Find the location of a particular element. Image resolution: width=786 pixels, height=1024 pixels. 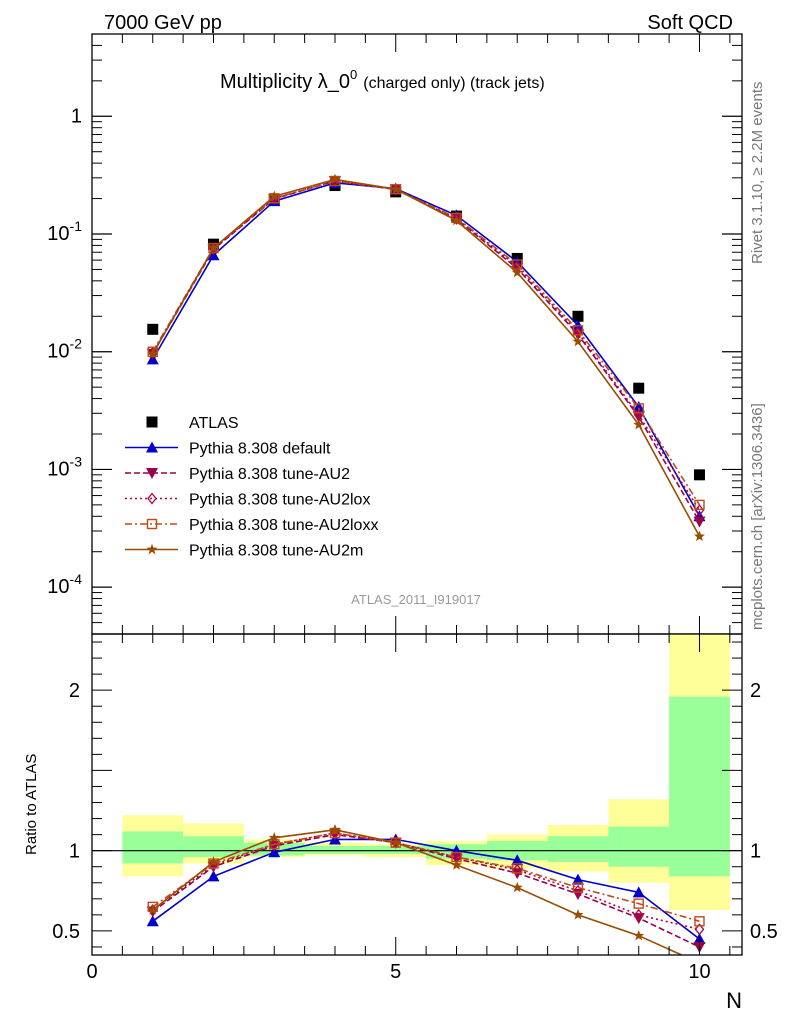

legend-entry-0: ATLAS is located at coordinates (192, 423).